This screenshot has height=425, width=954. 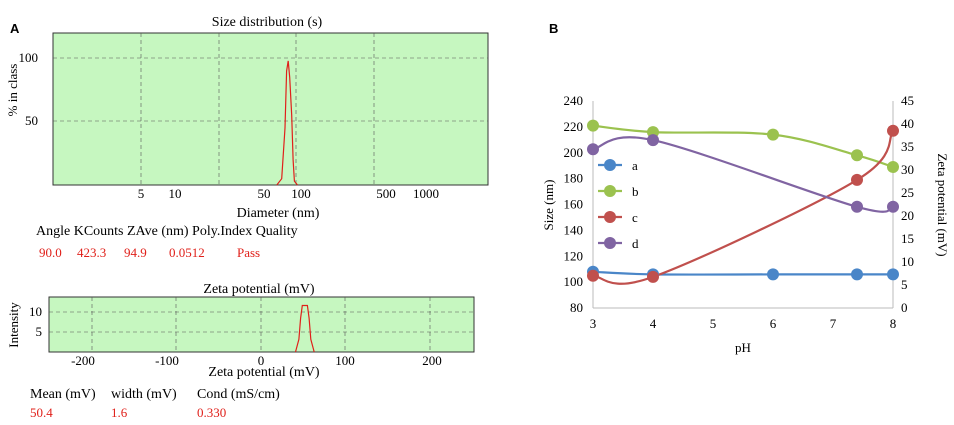 What do you see at coordinates (175, 193) in the screenshot?
I see `size-dist-xtick: 10` at bounding box center [175, 193].